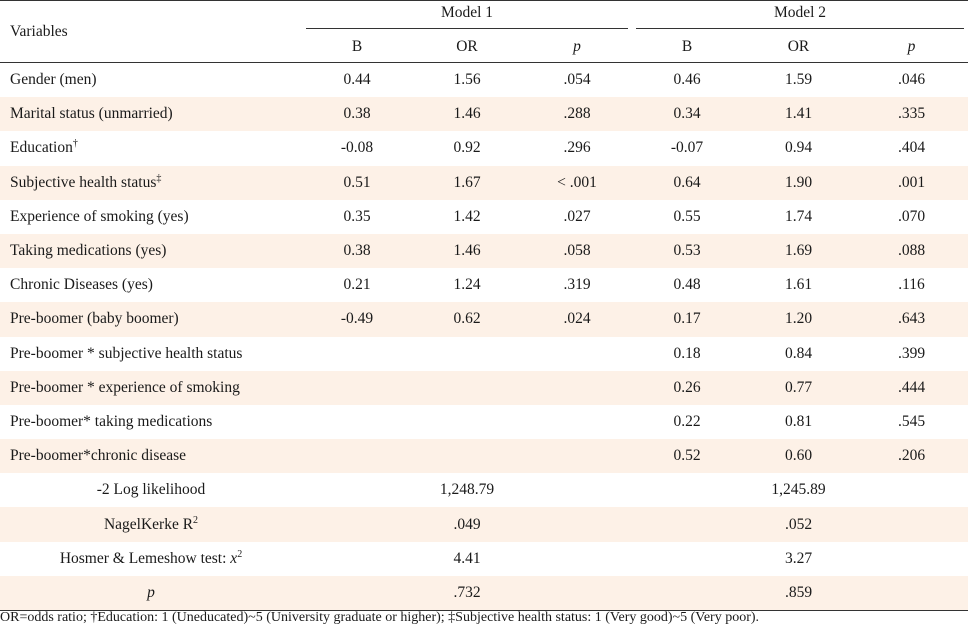 This screenshot has height=626, width=969. Describe the element at coordinates (151, 593) in the screenshot. I see `fit-label: p` at that location.